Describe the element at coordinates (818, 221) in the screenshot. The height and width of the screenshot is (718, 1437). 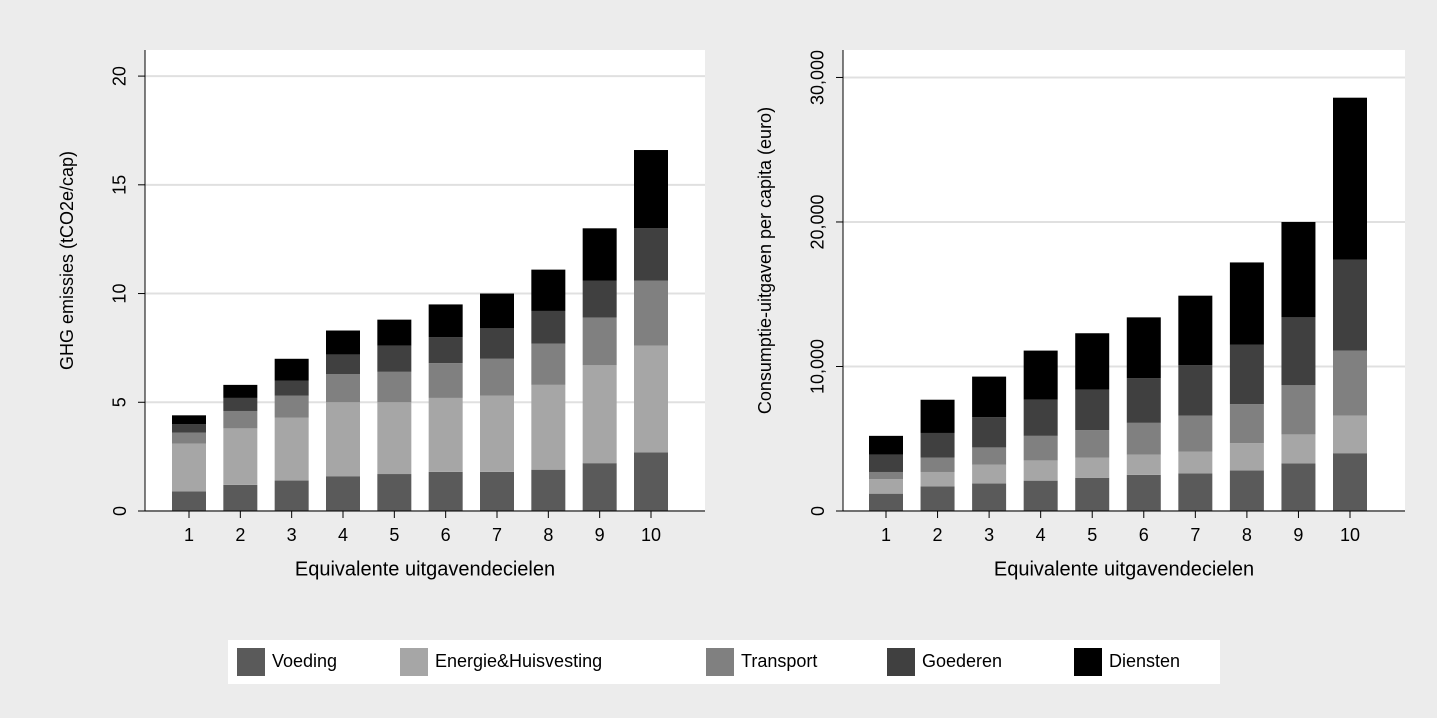
I see `y-tick-label: 20,000` at that location.